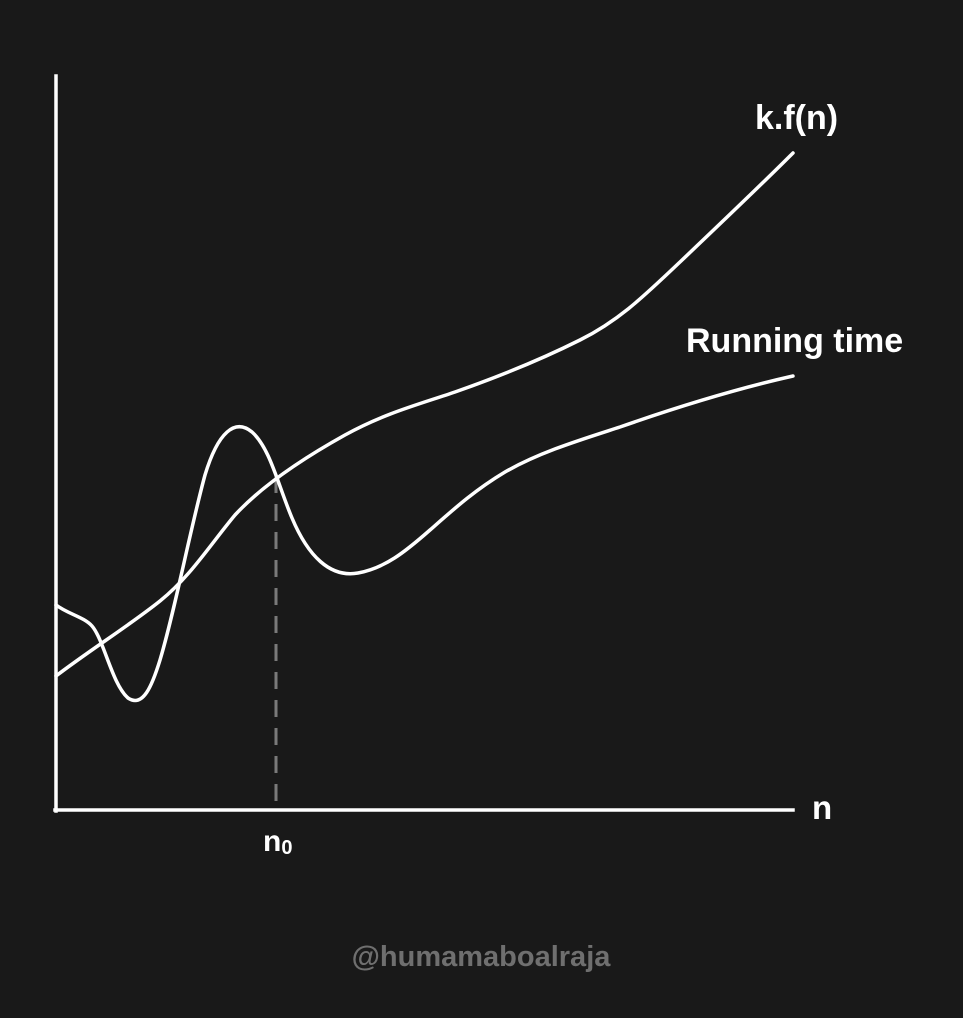  I want to click on n0-label: n0, so click(277, 842).